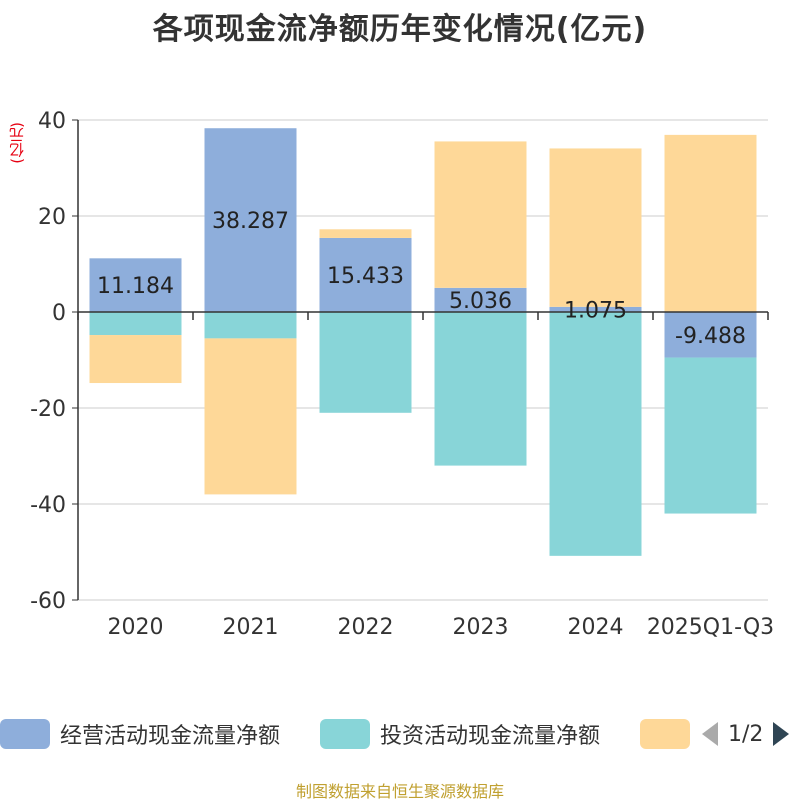 This screenshot has height=802, width=800. I want to click on legend: 经营活动现金流量净额 投资活动现金流量净额 1/2, so click(400, 736).